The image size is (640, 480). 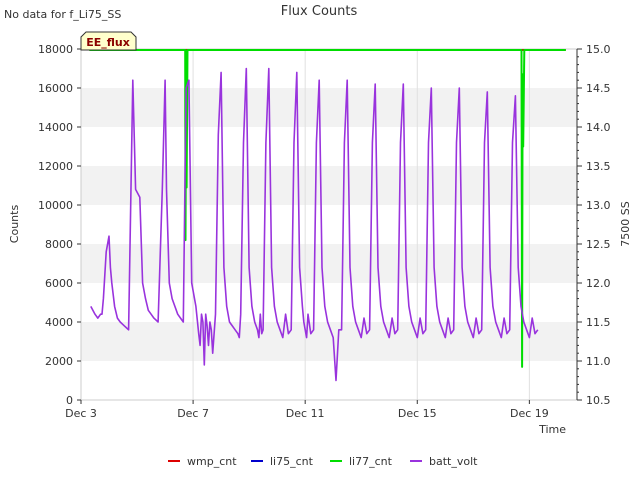 What do you see at coordinates (598, 205) in the screenshot?
I see `y2-tick-label: 13.0` at bounding box center [598, 205].